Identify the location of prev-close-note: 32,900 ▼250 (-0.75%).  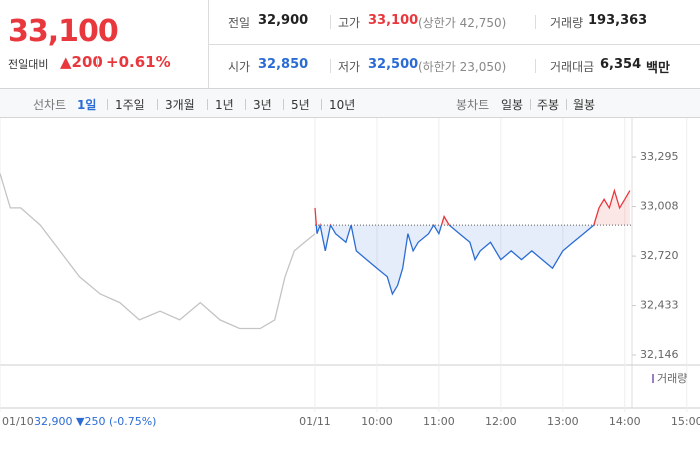
(95, 421).